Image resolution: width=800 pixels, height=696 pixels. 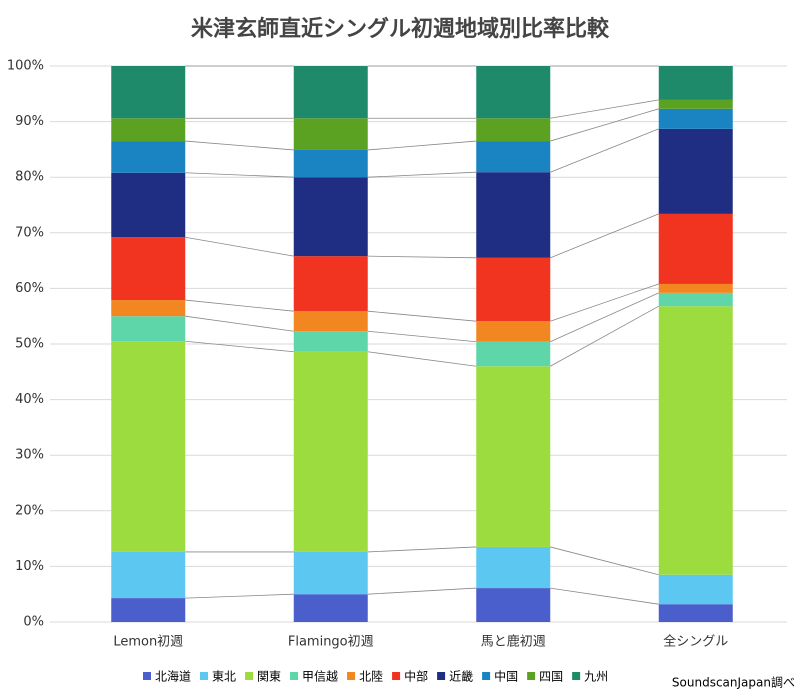 What do you see at coordinates (400, 29) in the screenshot?
I see `chart-title: 米津玄師直近シングル初週地域別比率比較` at bounding box center [400, 29].